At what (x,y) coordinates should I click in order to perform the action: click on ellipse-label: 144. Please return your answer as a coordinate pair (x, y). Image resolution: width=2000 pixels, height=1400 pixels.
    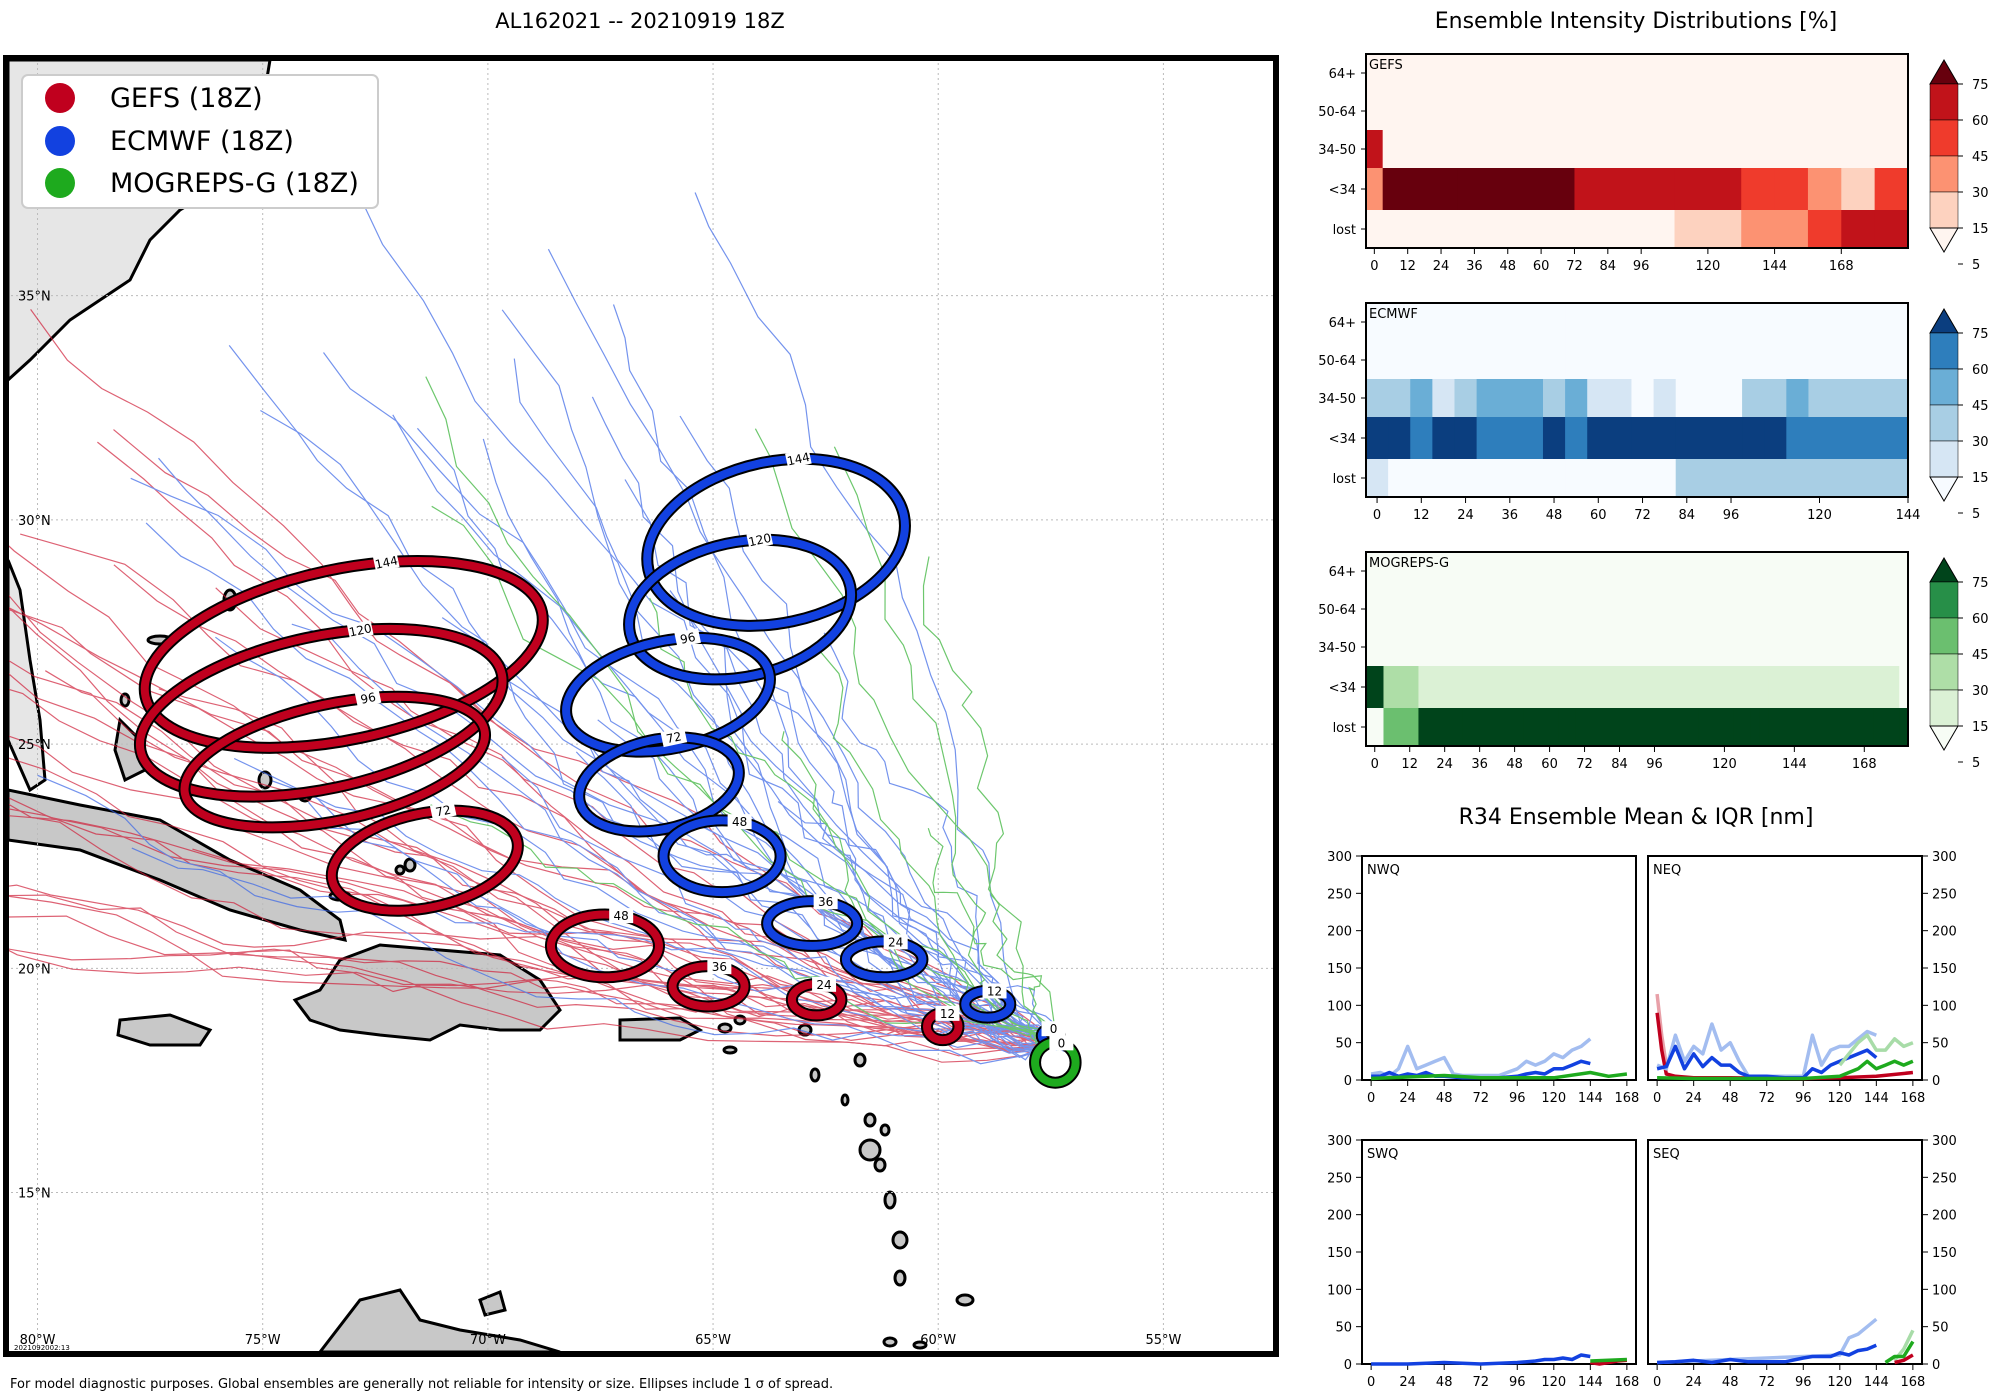
    Looking at the image, I should click on (386, 562).